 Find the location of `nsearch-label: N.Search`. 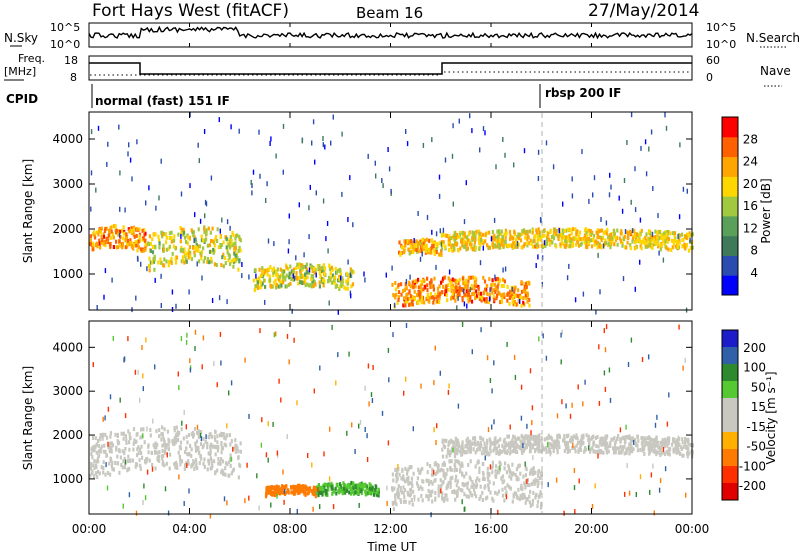

nsearch-label: N.Search is located at coordinates (773, 38).